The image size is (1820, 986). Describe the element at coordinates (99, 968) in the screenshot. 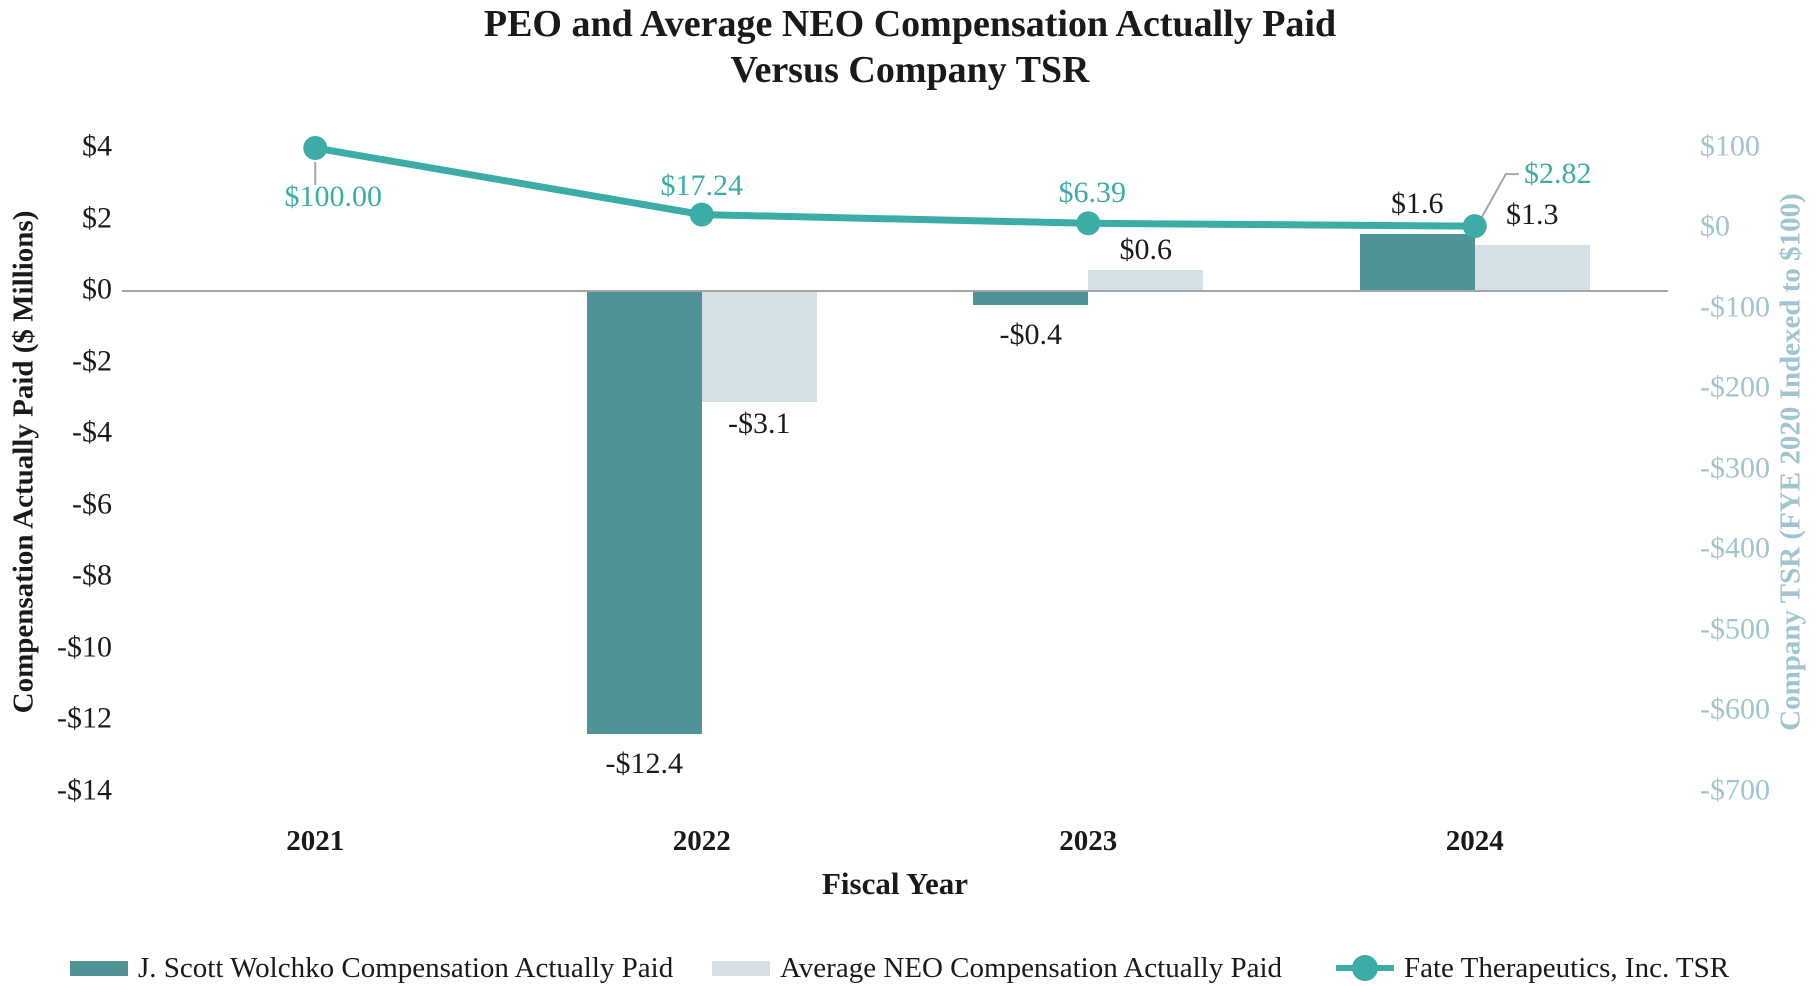

I see `peo-bar-swatch-icon` at that location.